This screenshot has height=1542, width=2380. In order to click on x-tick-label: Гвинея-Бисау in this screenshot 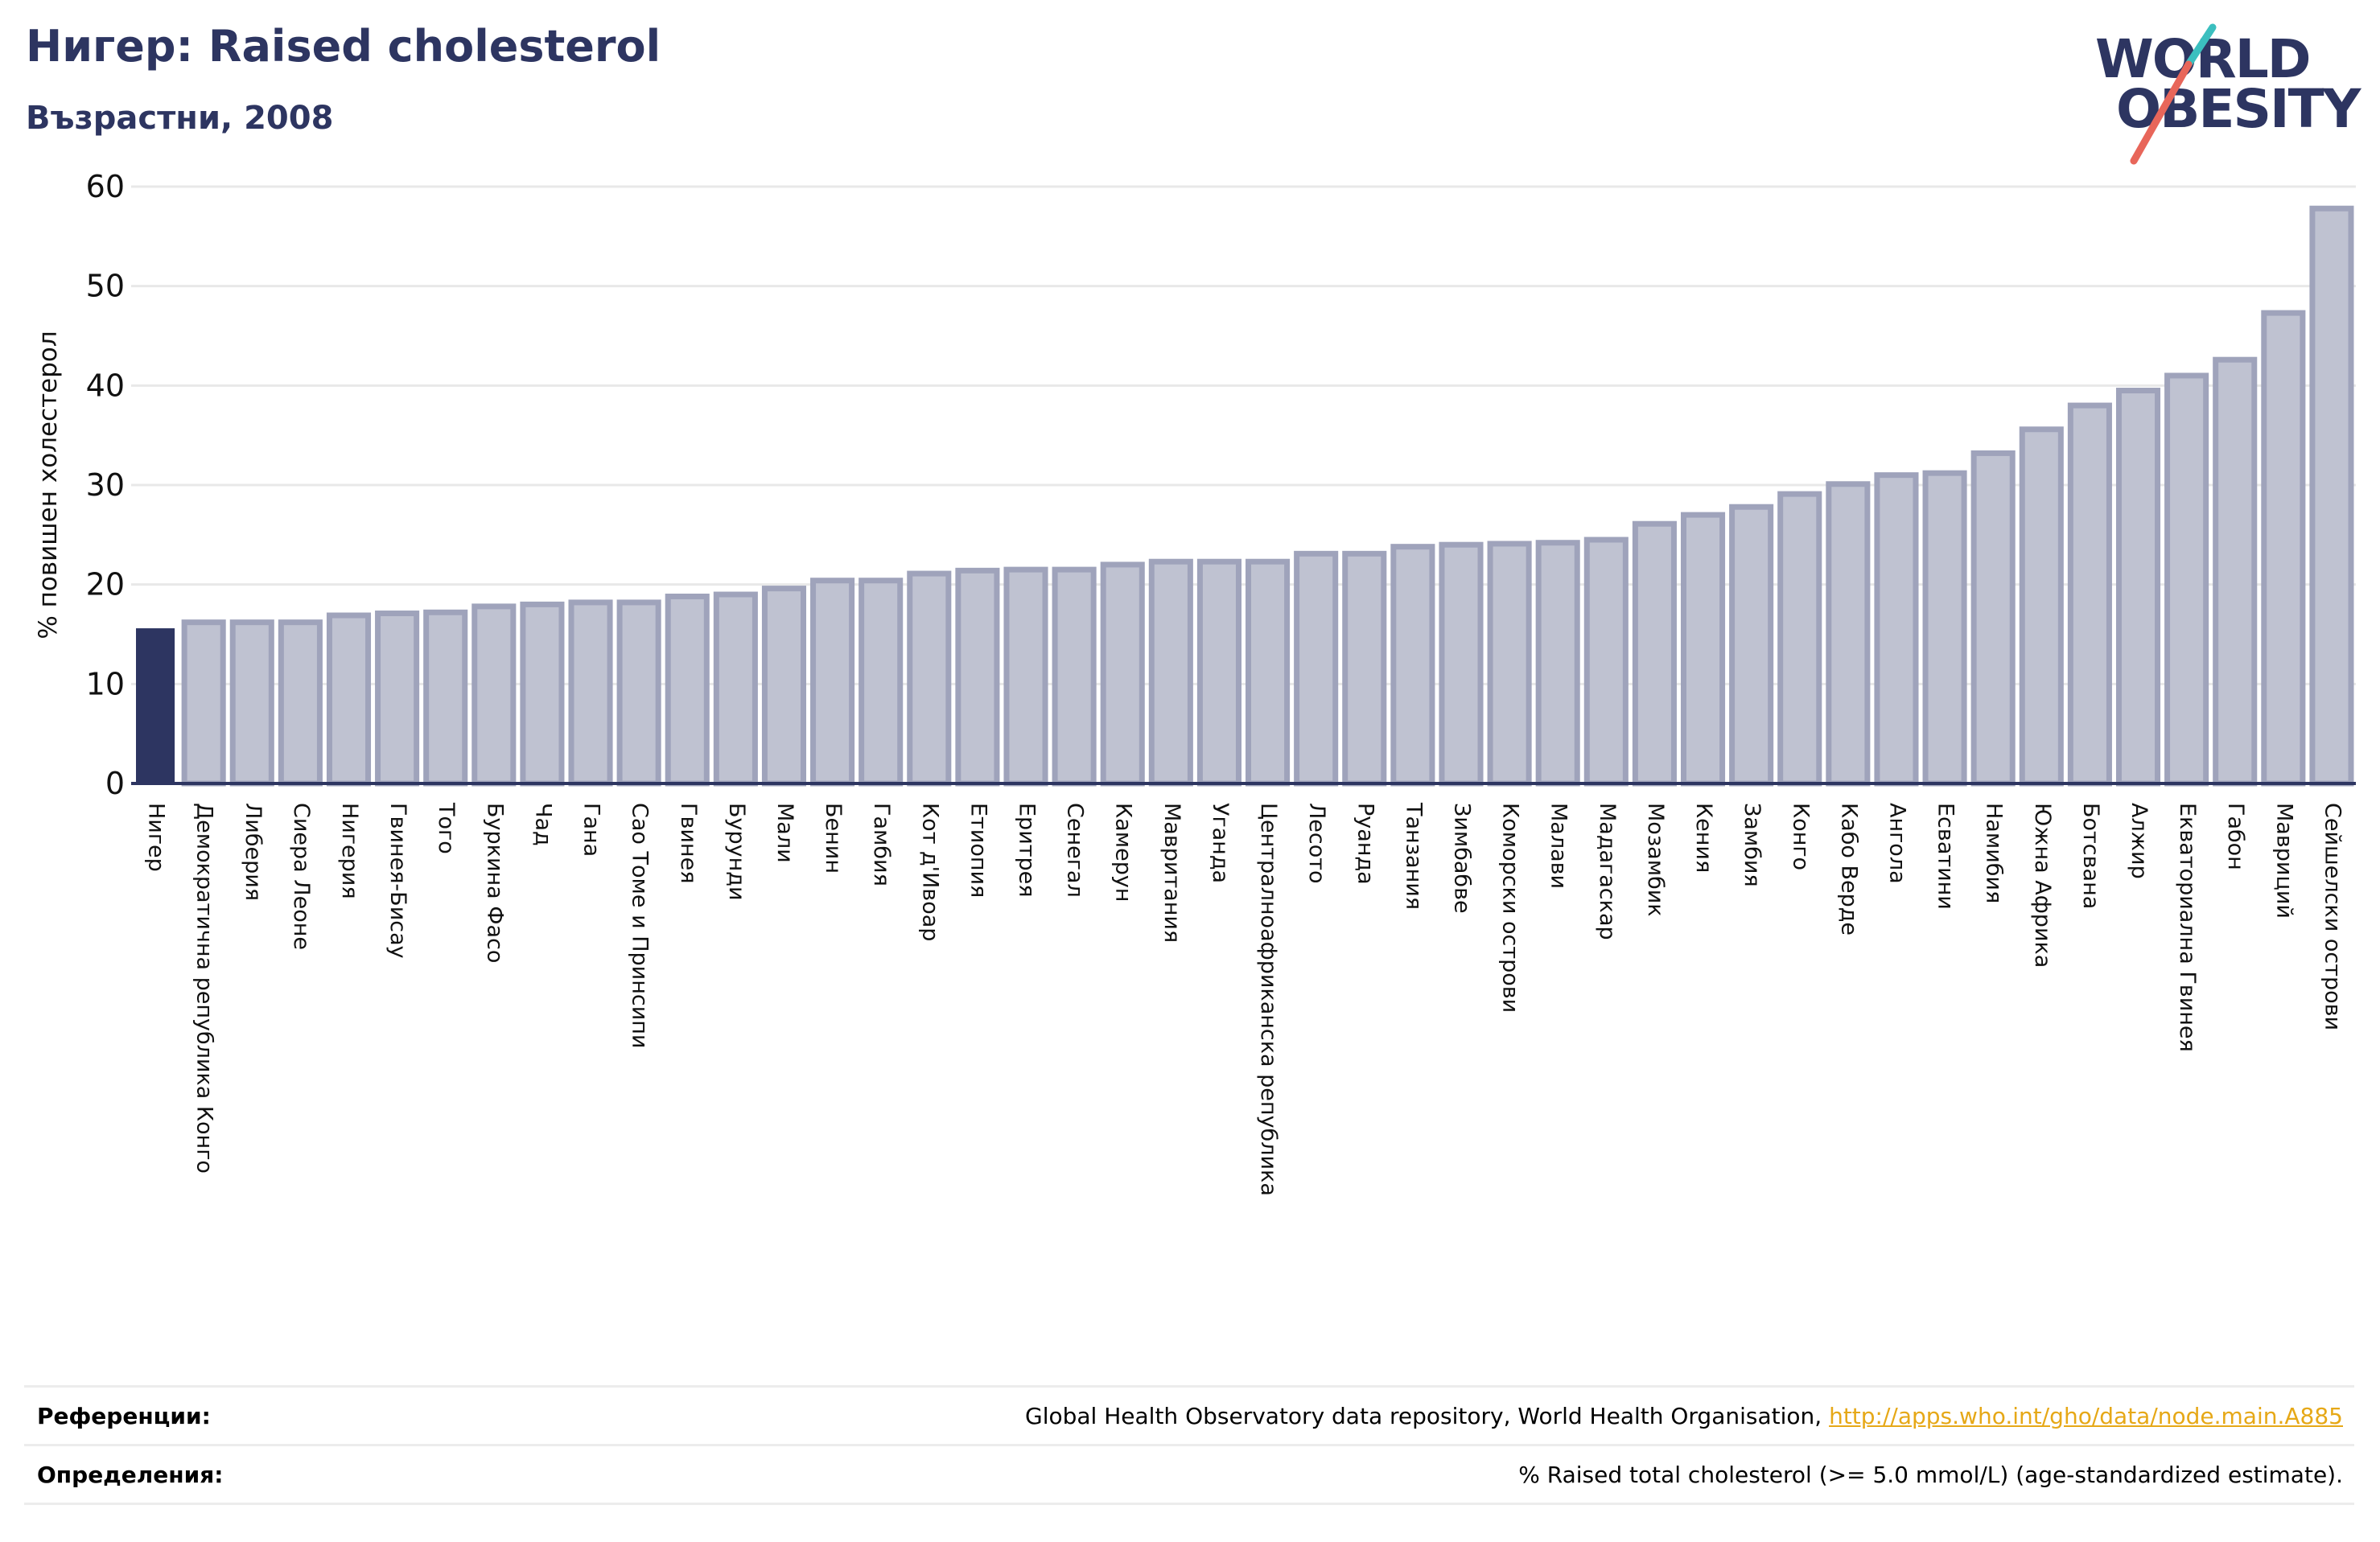, I will do `click(397, 881)`.